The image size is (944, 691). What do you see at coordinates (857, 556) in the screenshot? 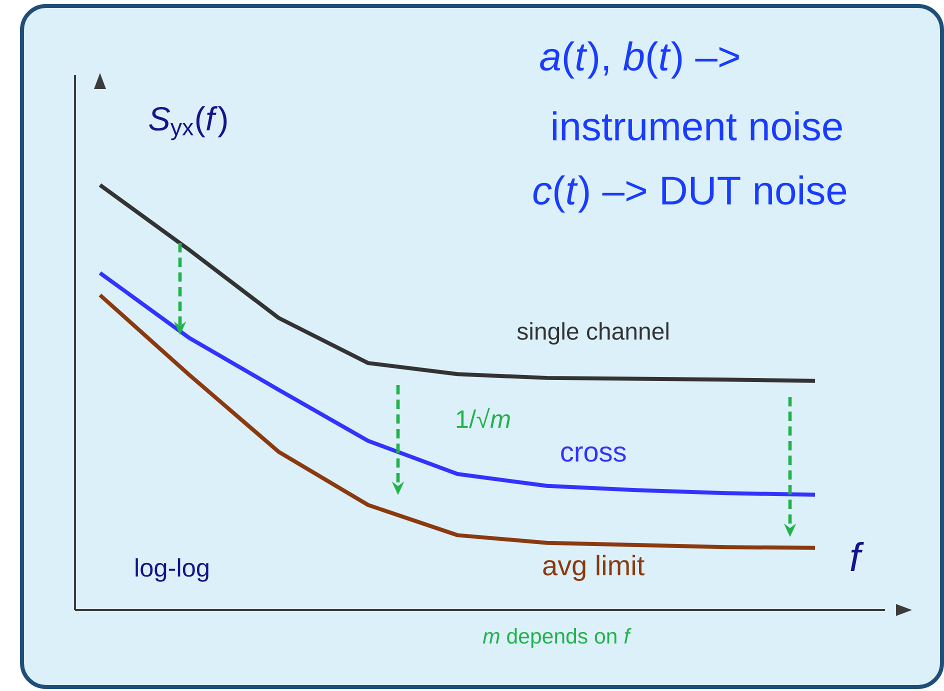
I see `x-axis-title: f` at bounding box center [857, 556].